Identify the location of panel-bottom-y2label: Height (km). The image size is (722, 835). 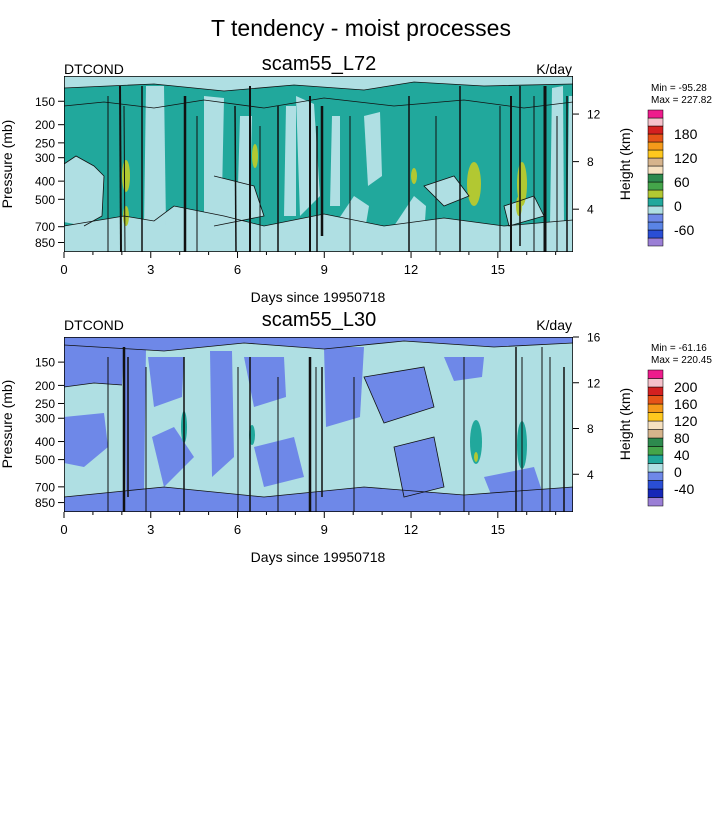
(625, 424).